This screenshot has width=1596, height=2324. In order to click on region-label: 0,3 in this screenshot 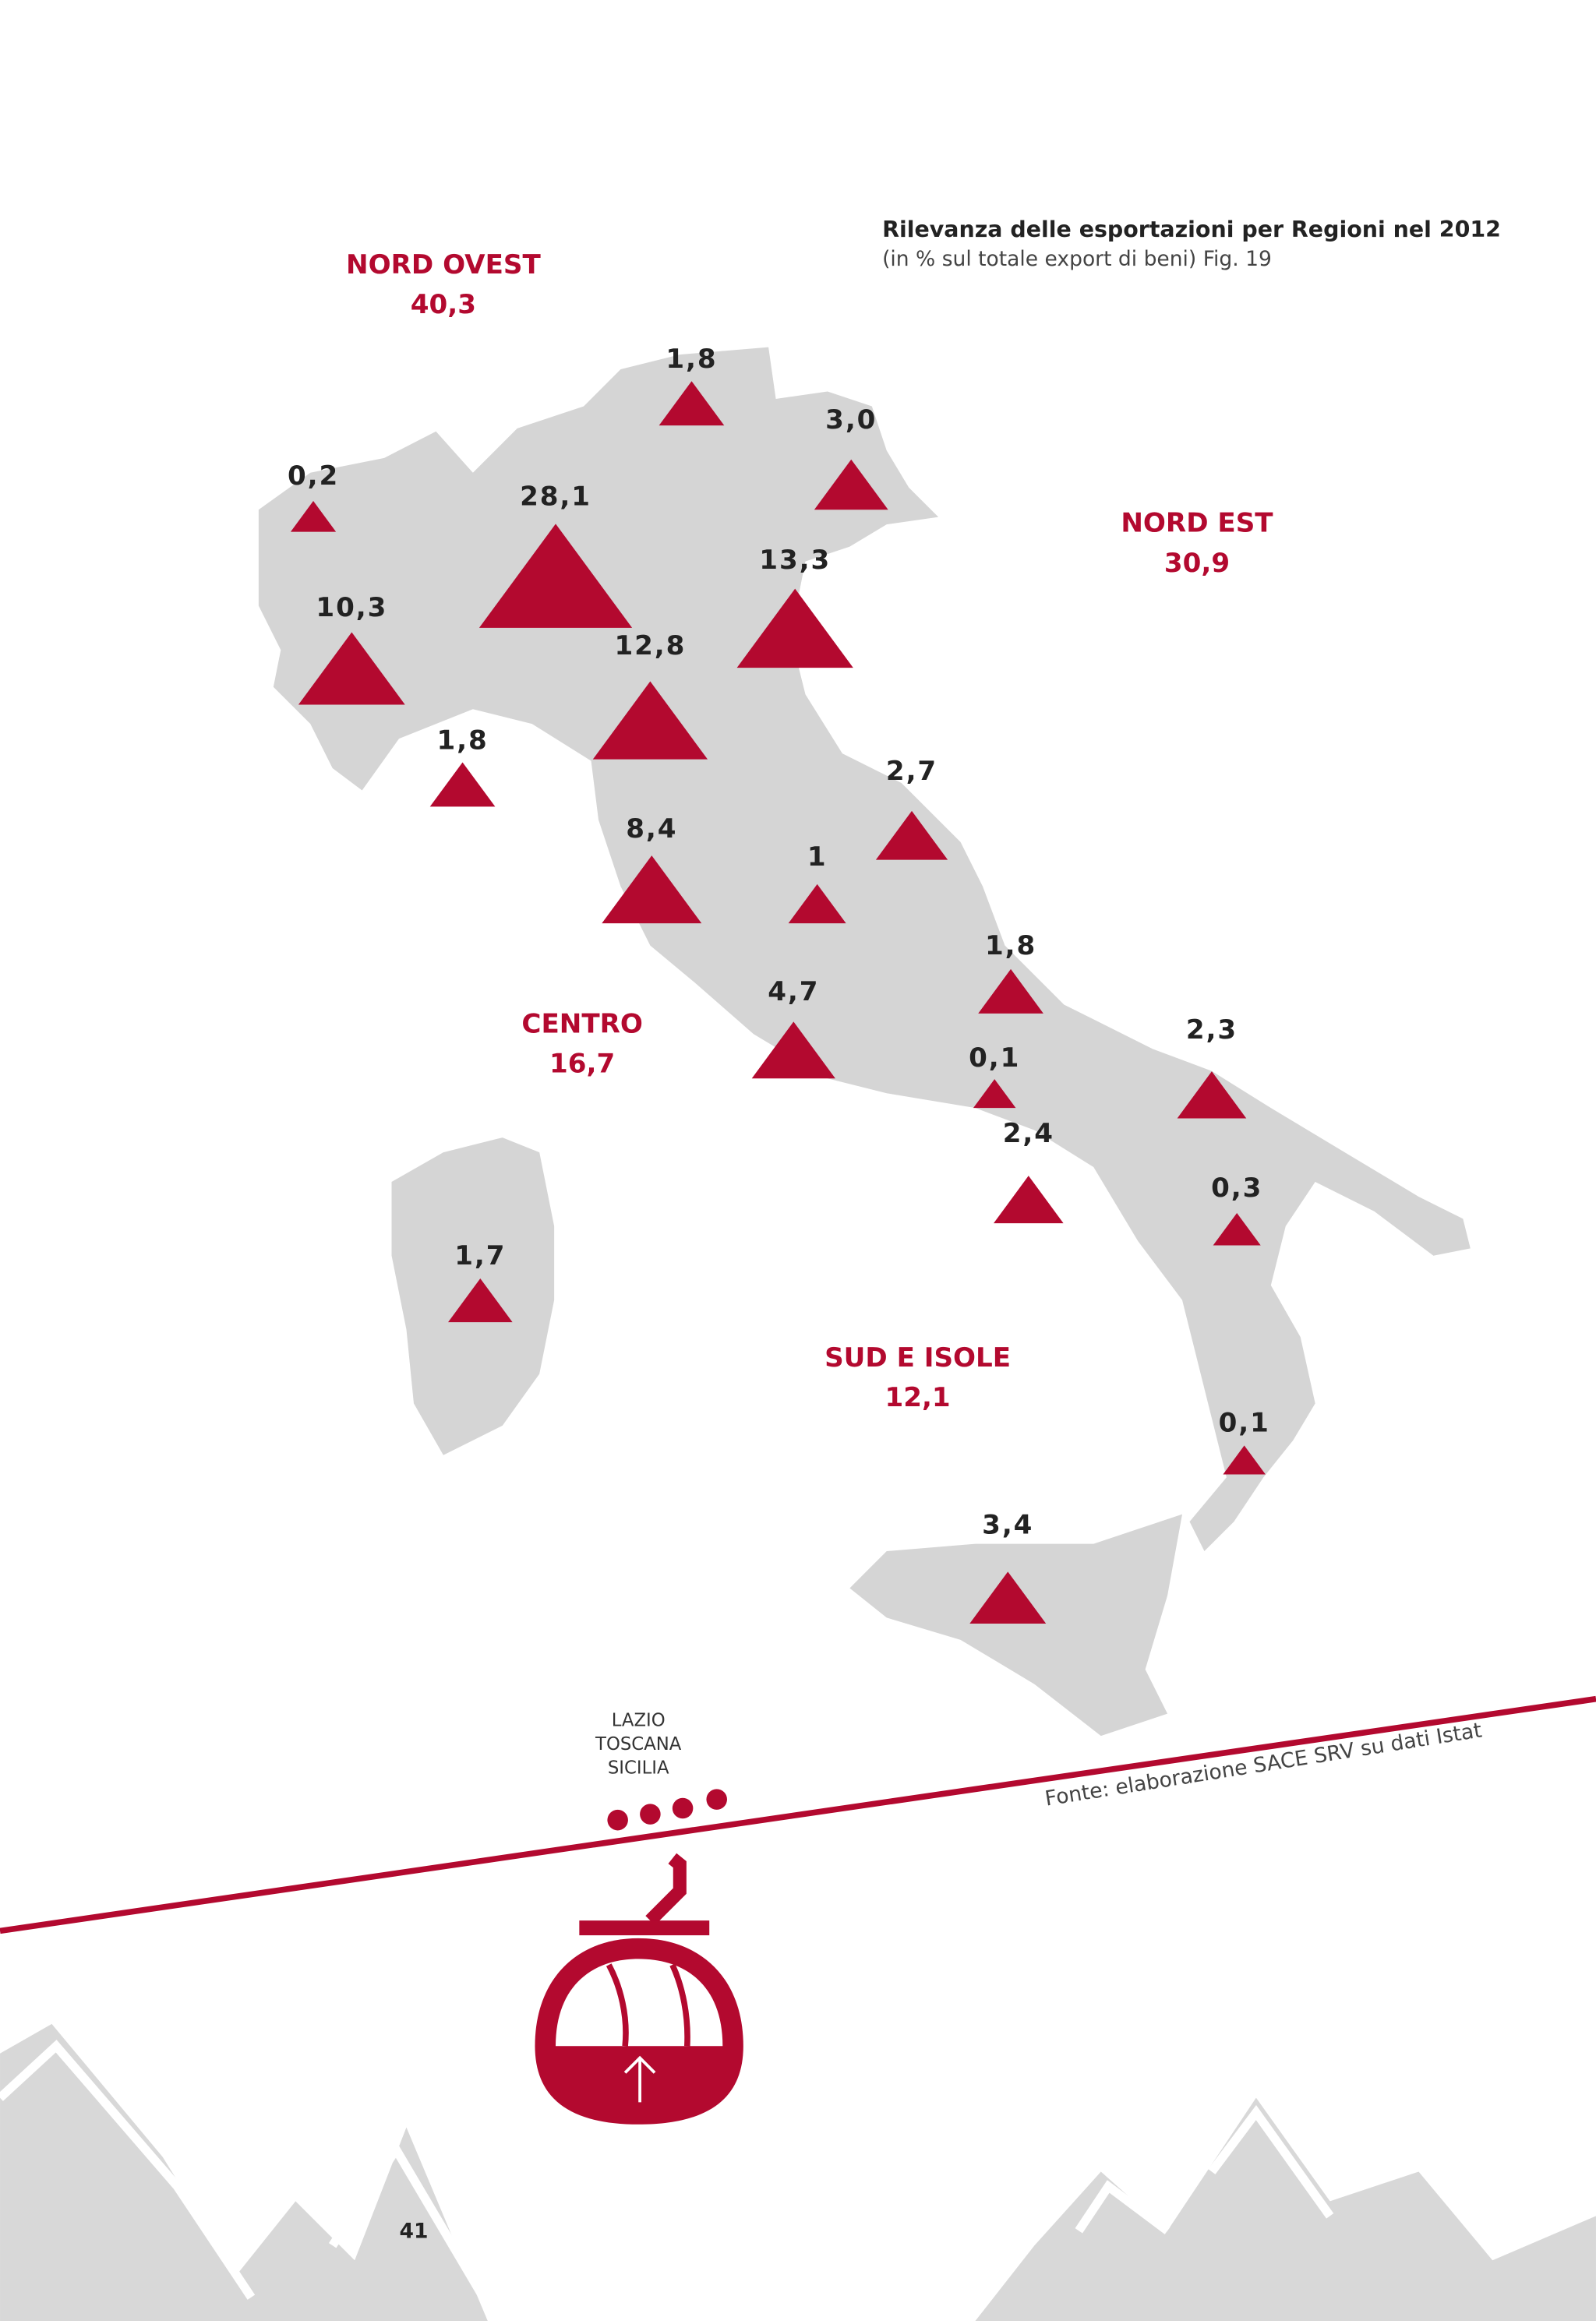, I will do `click(1236, 1189)`.